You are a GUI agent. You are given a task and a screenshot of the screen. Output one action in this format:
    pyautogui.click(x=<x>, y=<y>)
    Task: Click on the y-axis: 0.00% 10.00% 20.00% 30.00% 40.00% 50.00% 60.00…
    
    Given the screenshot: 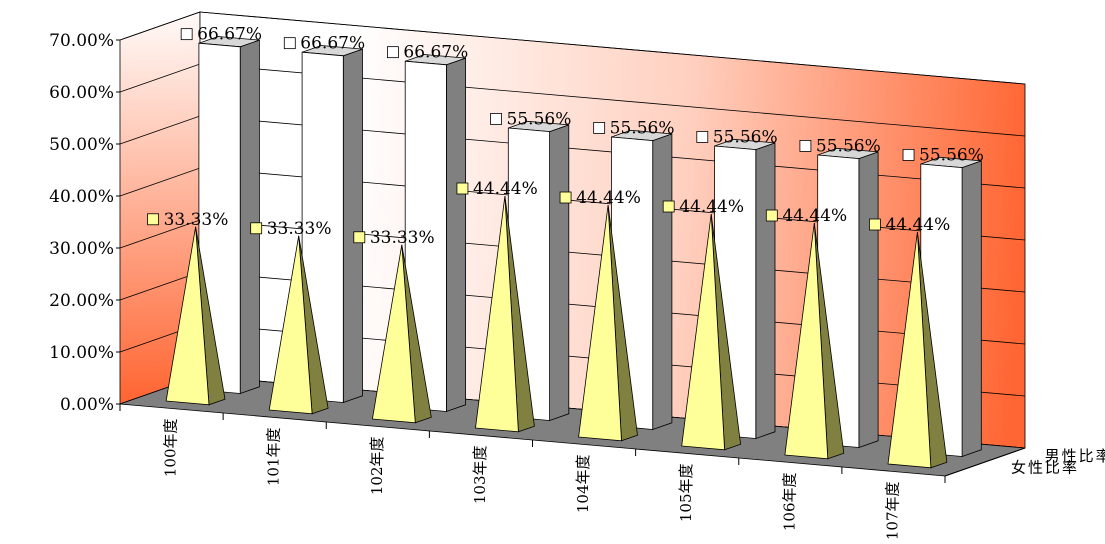 What is the action you would take?
    pyautogui.click(x=84, y=223)
    